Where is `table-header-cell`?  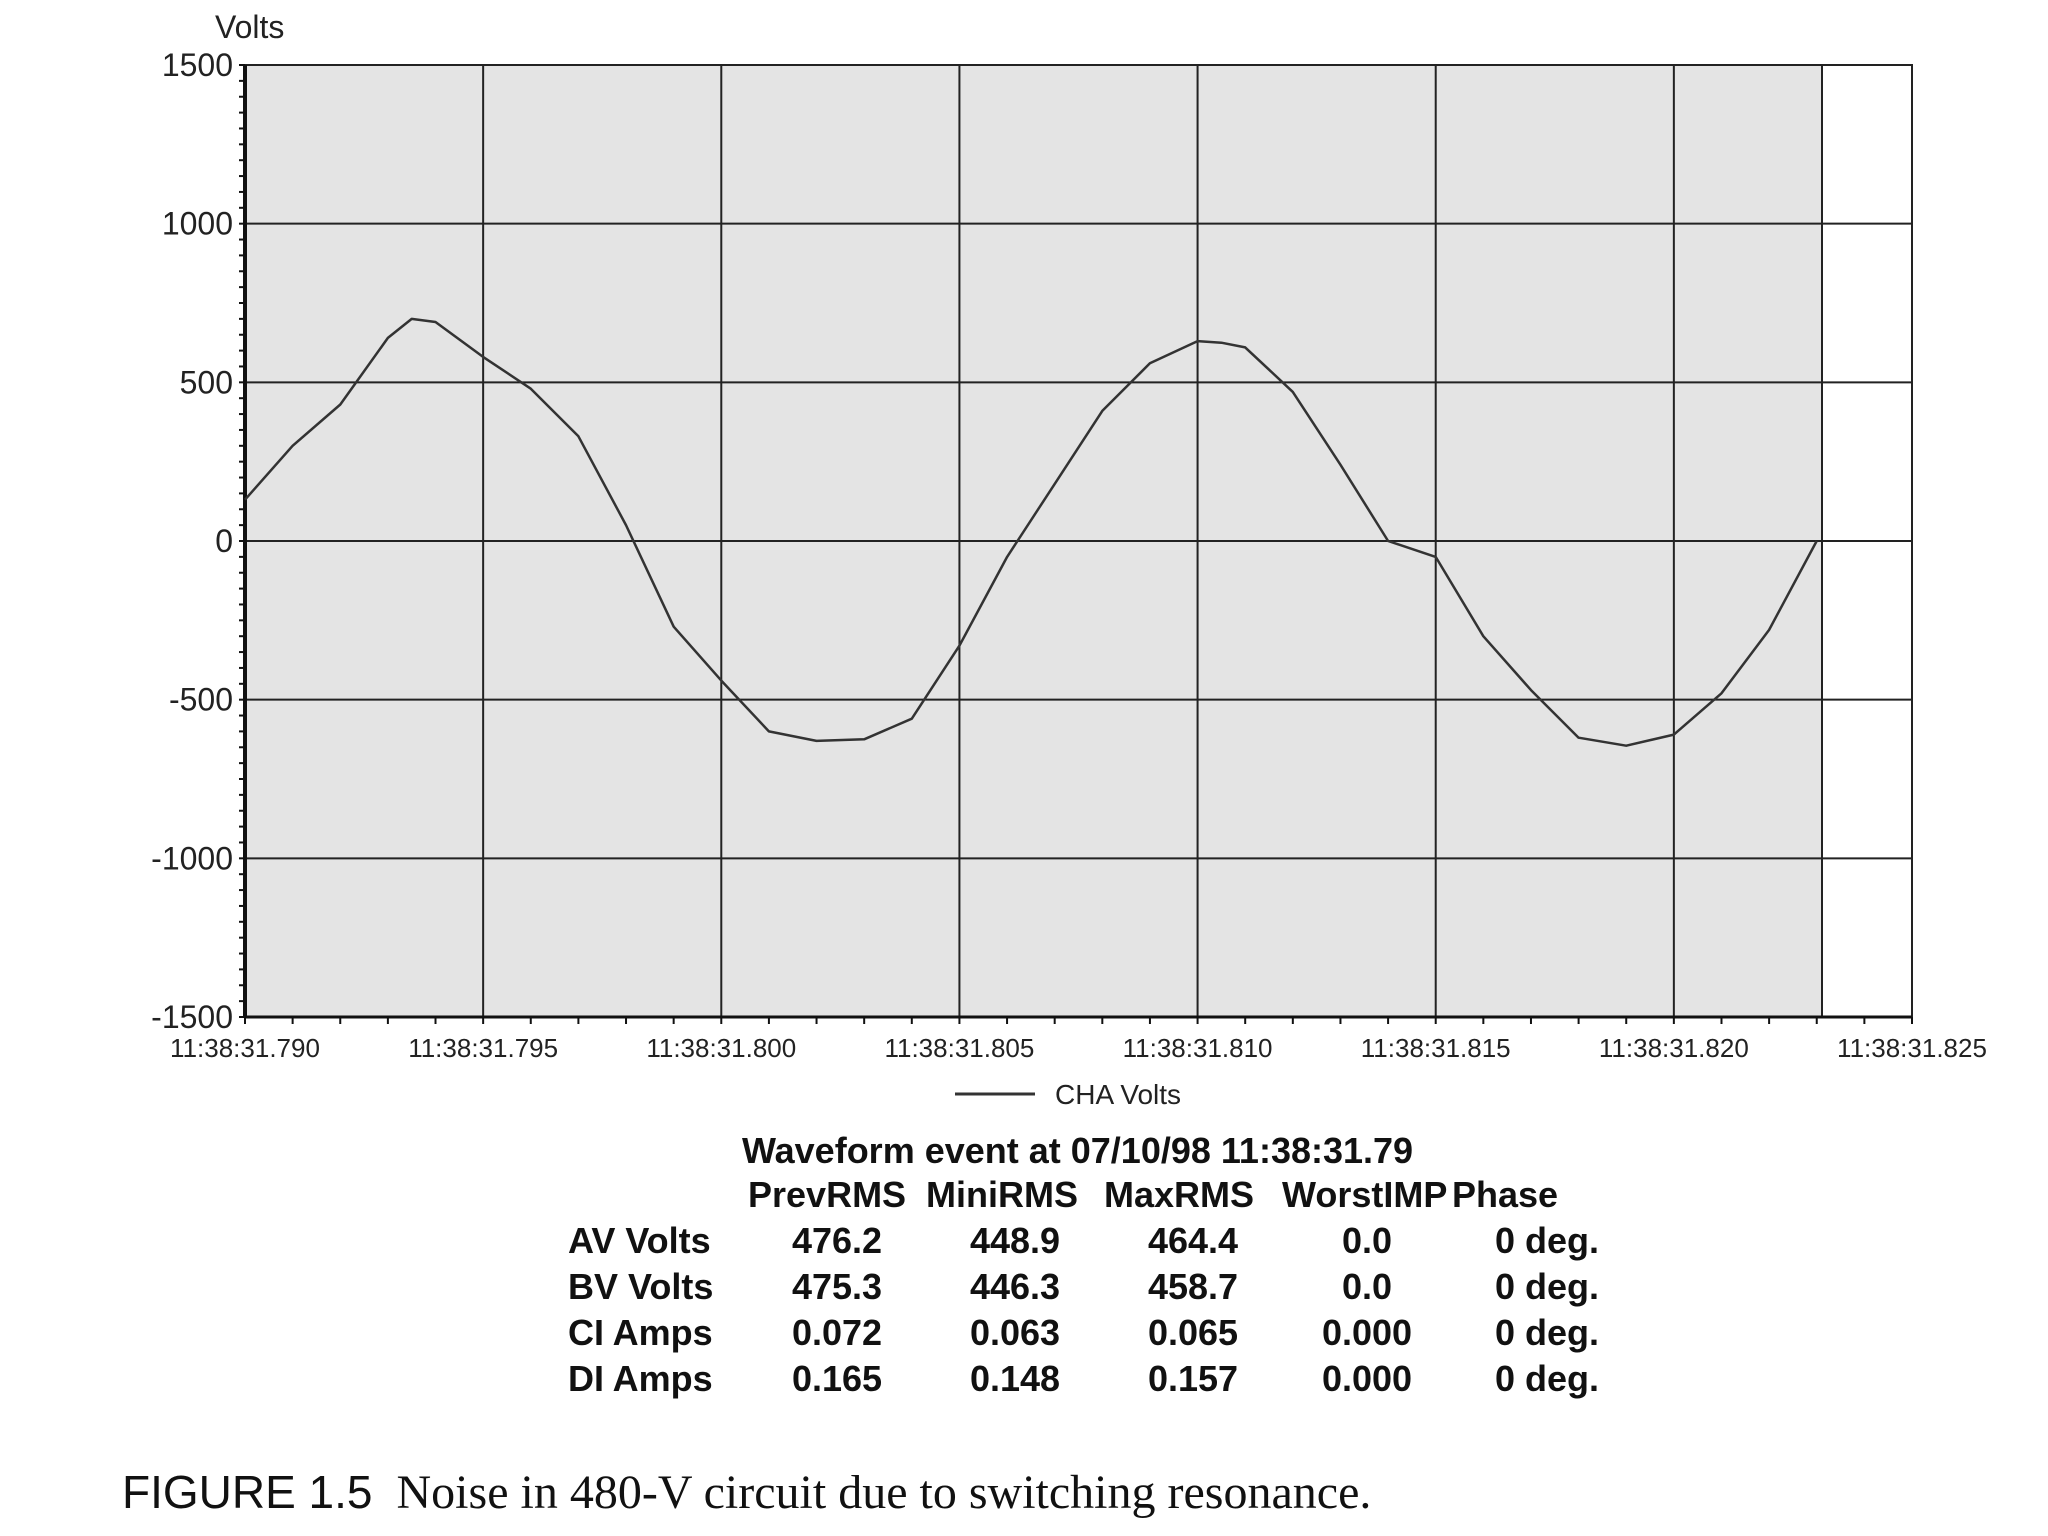 table-header-cell is located at coordinates (658, 1198).